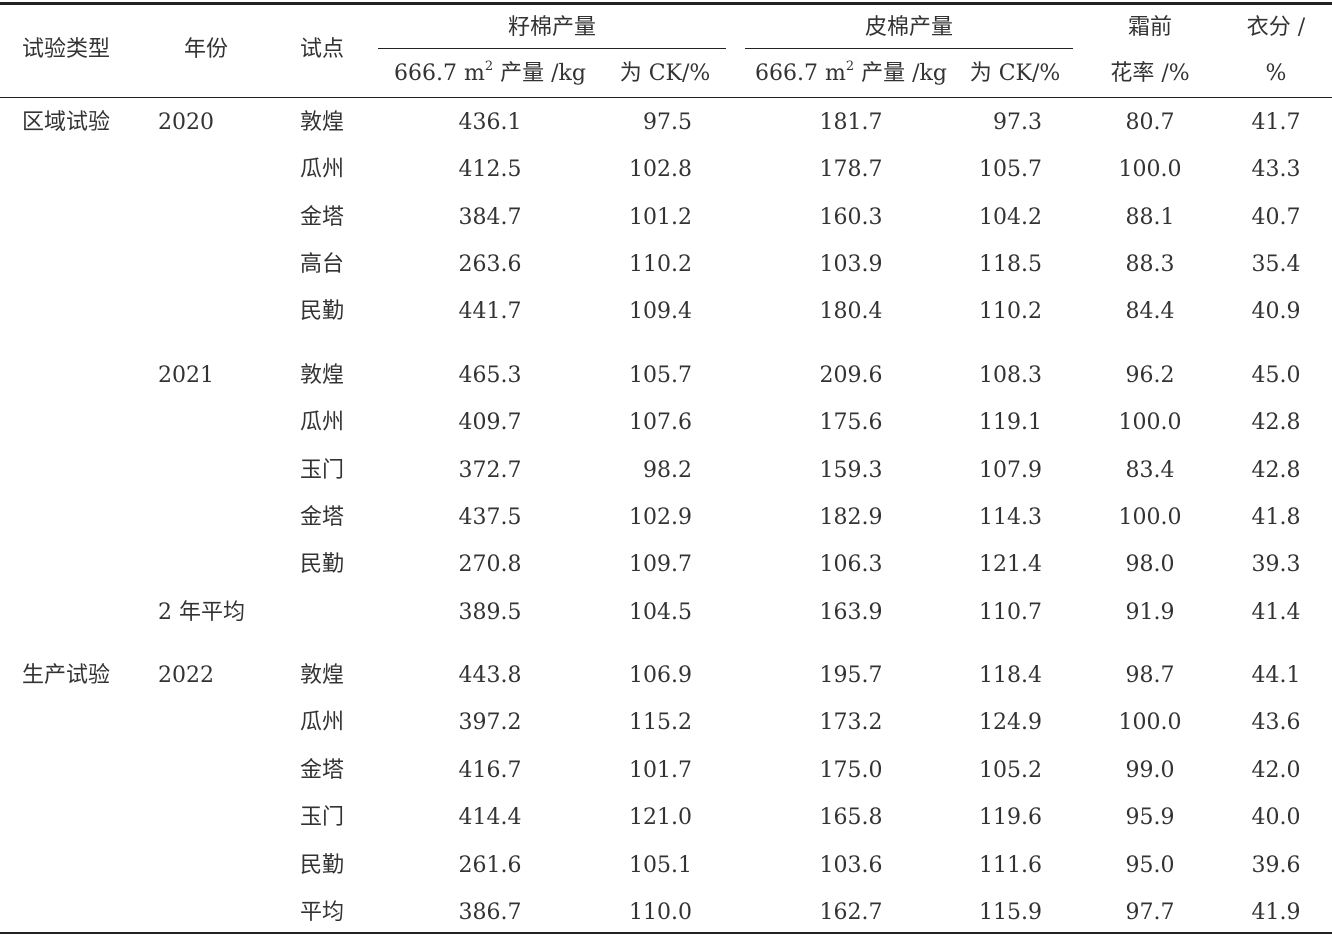 The width and height of the screenshot is (1332, 936). Describe the element at coordinates (186, 375) in the screenshot. I see `year-cell: 2021` at that location.